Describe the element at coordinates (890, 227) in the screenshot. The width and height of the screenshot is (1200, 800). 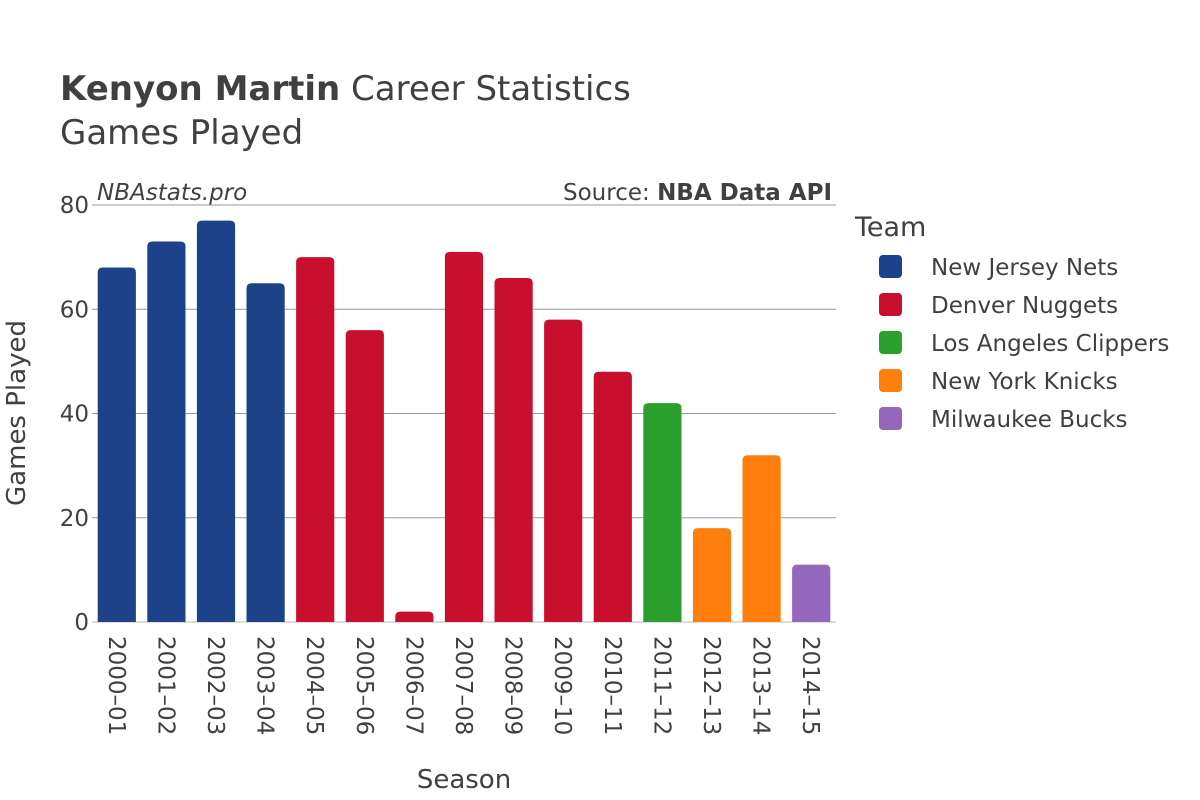
I see `legend-title: Team` at that location.